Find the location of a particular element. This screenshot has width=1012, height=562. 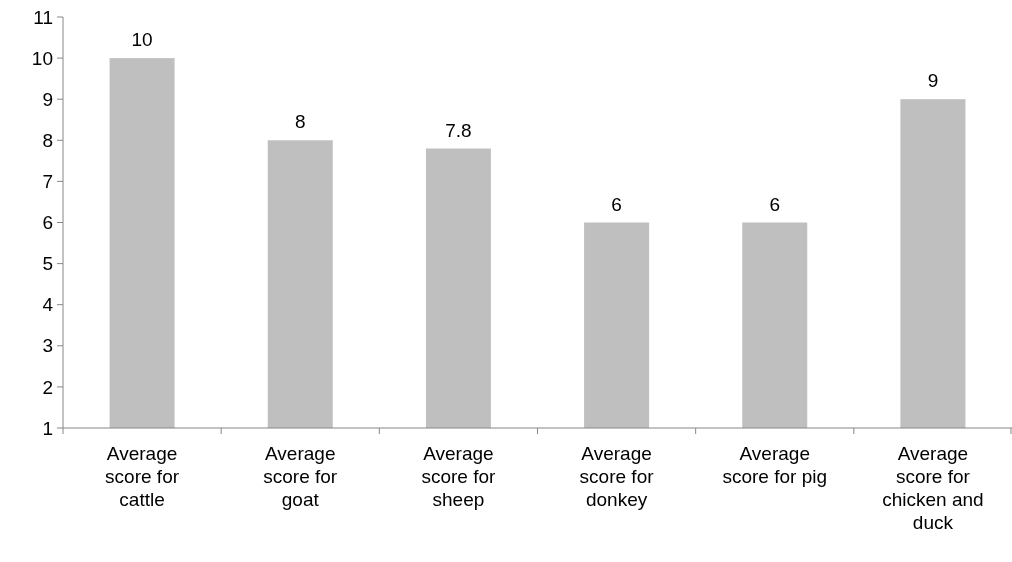

x-tick-label: Average score for sheep is located at coordinates (459, 476).